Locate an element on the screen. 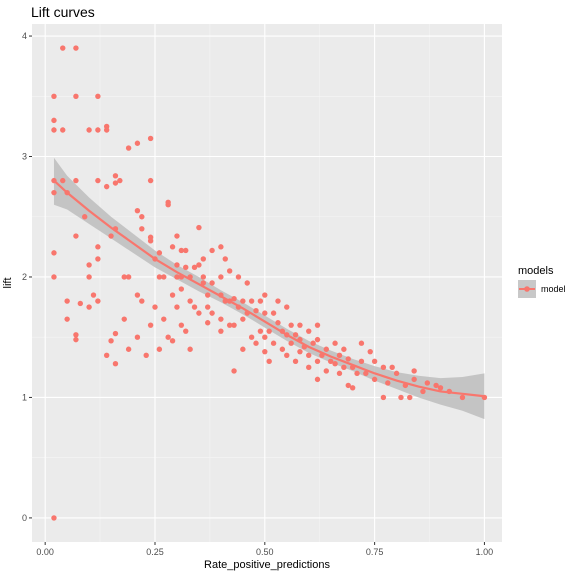  y-axis-label: lift is located at coordinates (8, 283).